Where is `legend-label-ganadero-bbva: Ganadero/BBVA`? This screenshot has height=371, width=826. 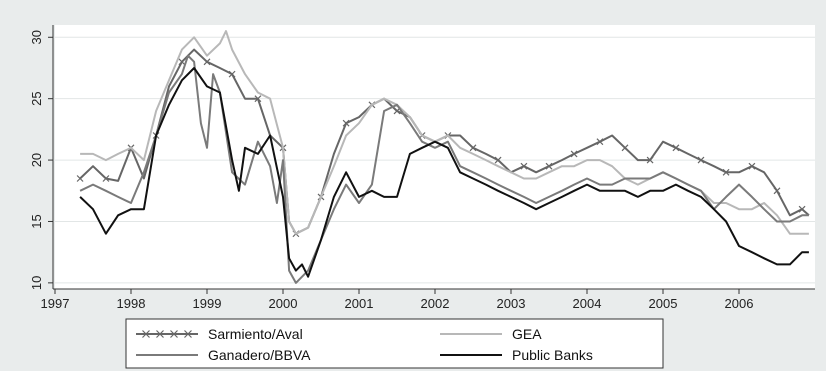
legend-label-ganadero-bbva: Ganadero/BBVA is located at coordinates (259, 355).